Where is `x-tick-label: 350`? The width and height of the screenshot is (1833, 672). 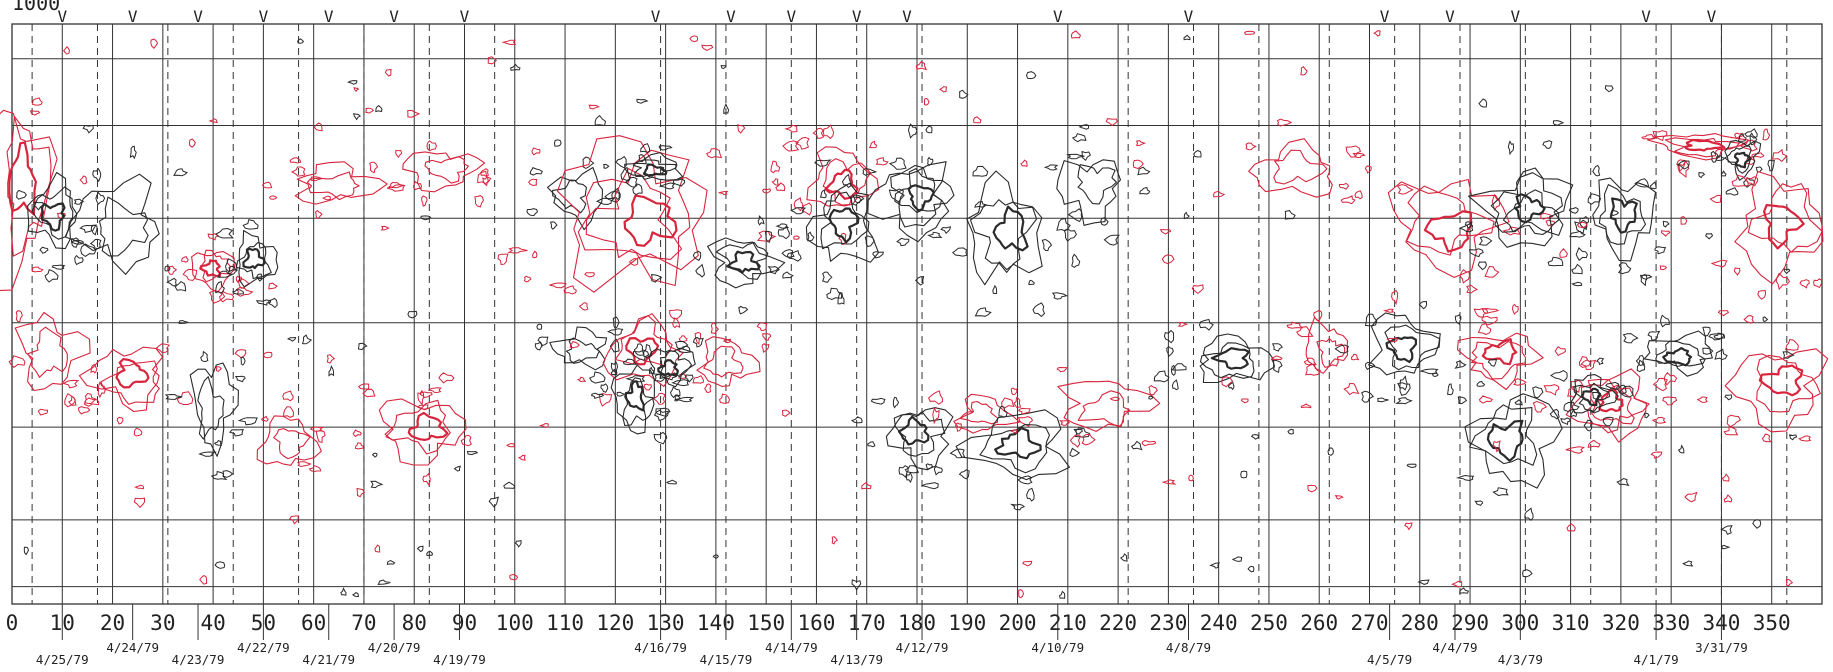 x-tick-label: 350 is located at coordinates (1772, 623).